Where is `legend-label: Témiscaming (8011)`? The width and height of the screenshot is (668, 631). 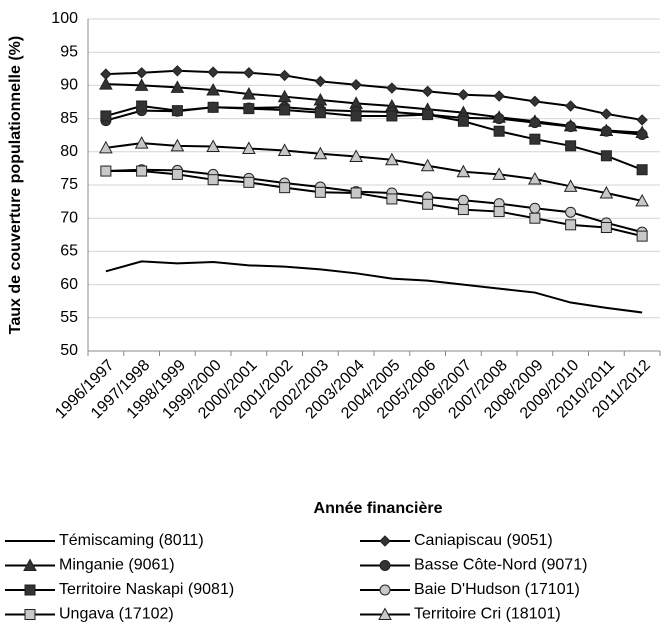
legend-label: Témiscaming (8011) is located at coordinates (131, 540).